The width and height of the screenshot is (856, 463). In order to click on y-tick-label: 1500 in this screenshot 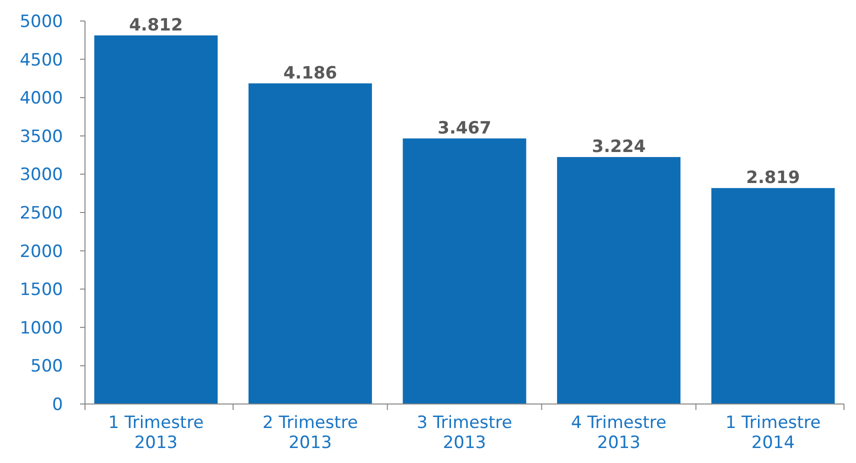, I will do `click(41, 290)`.